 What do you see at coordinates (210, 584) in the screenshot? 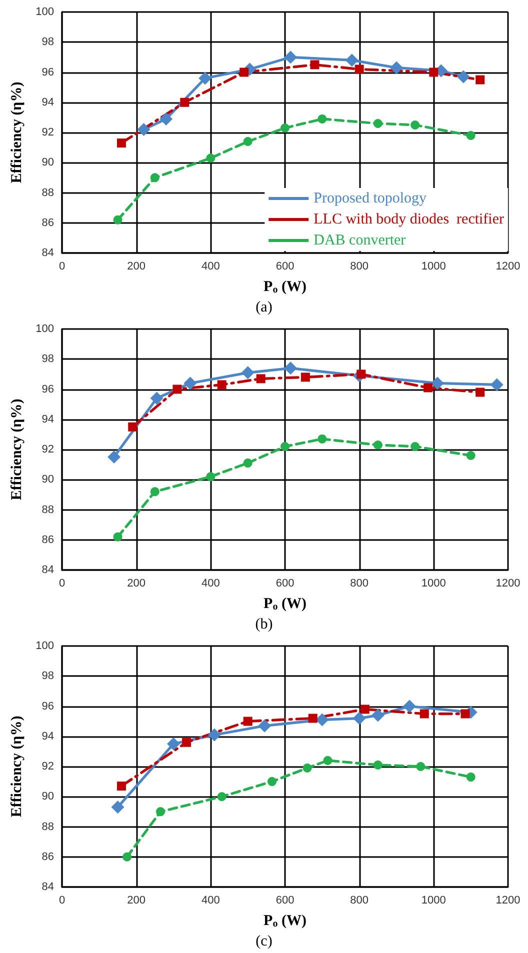
I see `x-tick-label: 400` at bounding box center [210, 584].